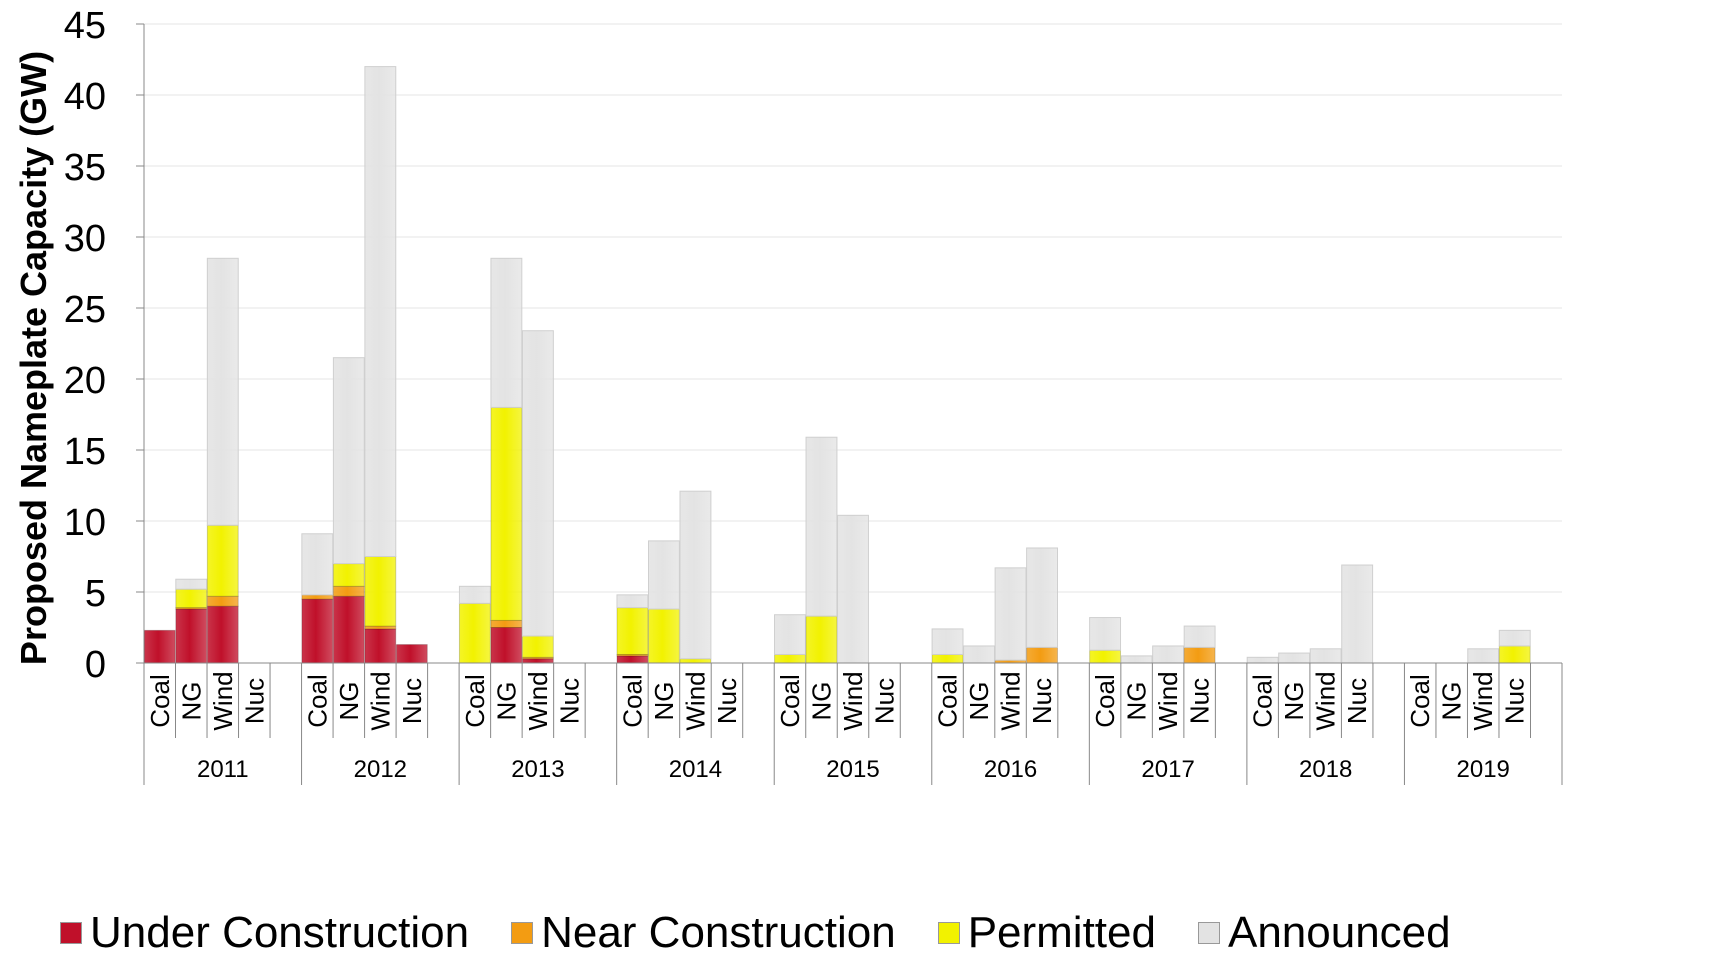 The height and width of the screenshot is (963, 1736). Describe the element at coordinates (695, 769) in the screenshot. I see `year-label: 2014` at that location.